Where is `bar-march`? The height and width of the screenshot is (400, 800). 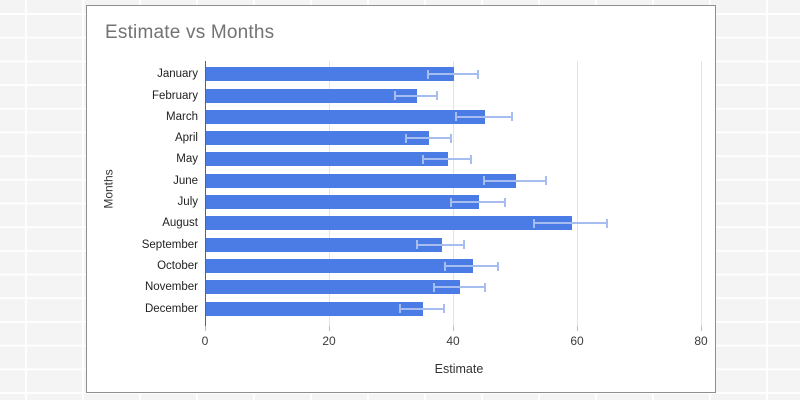
bar-march is located at coordinates (345, 116).